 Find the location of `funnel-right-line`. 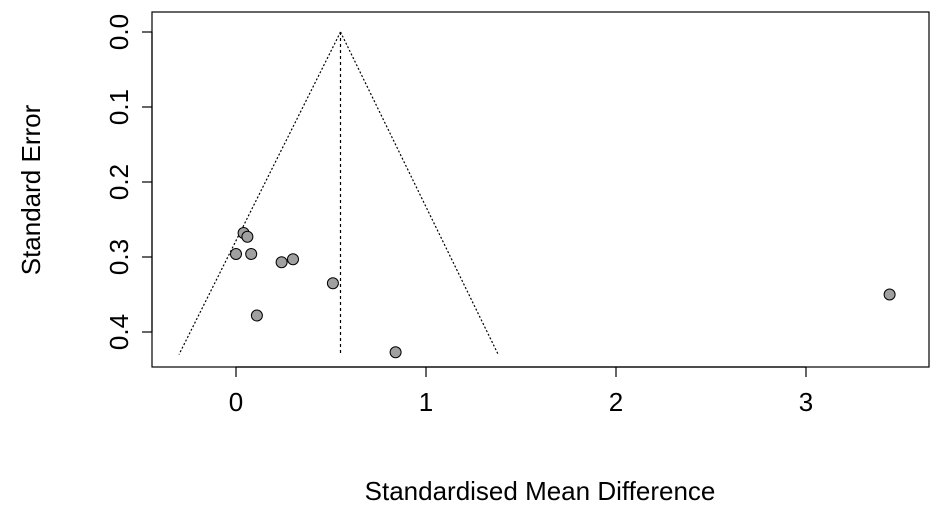

funnel-right-line is located at coordinates (419, 193).